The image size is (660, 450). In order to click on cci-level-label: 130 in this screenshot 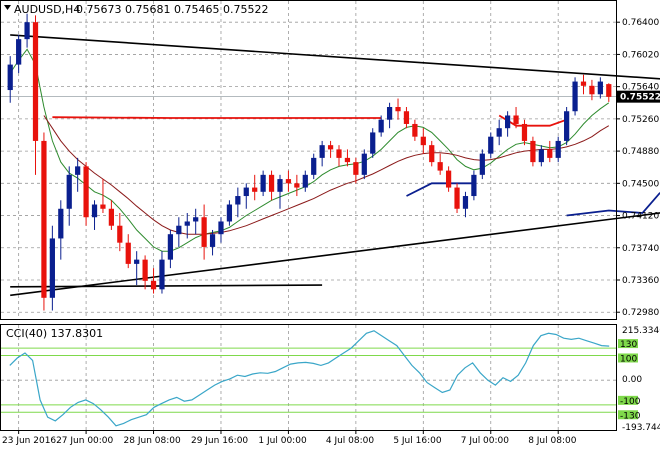, I will do `click(628, 345)`.